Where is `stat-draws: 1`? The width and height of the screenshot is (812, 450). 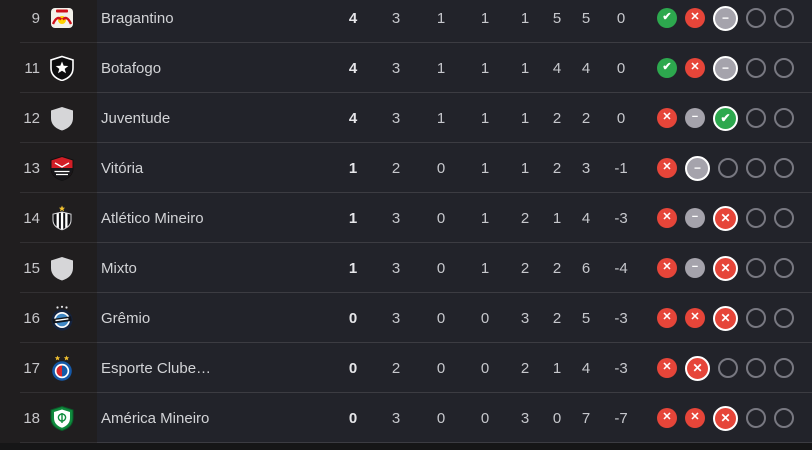 stat-draws: 1 is located at coordinates (485, 218).